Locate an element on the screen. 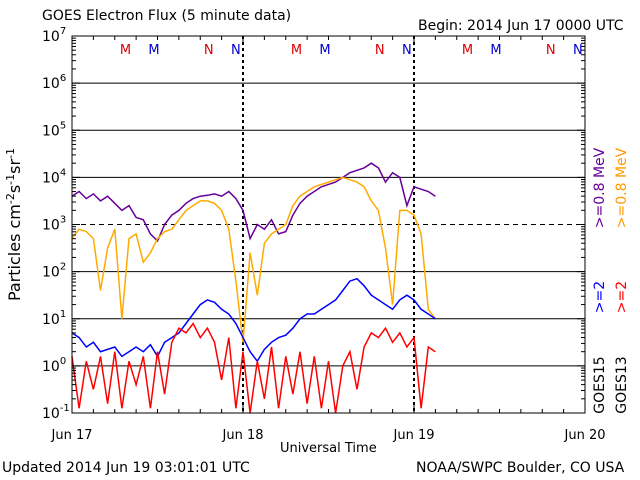 Image resolution: width=640 pixels, height=480 pixels. y-tick-label-exp: -1 is located at coordinates (65, 408).